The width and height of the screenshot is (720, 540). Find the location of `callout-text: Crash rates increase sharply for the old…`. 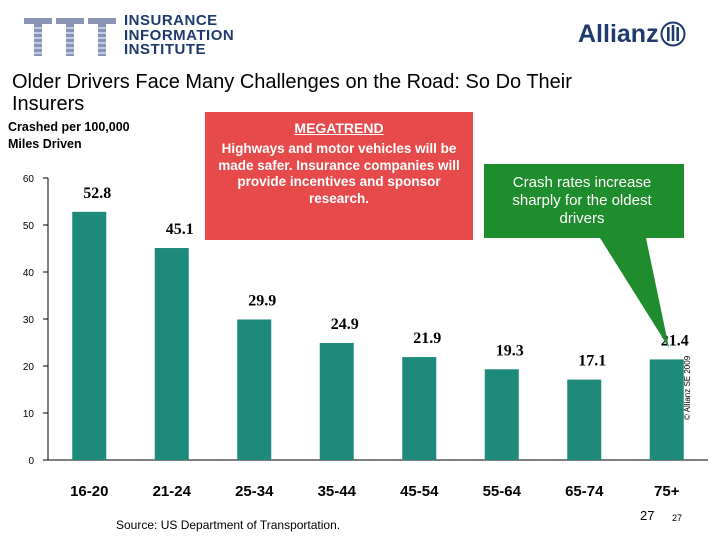

callout-text: Crash rates increase sharply for the old… is located at coordinates (582, 200).